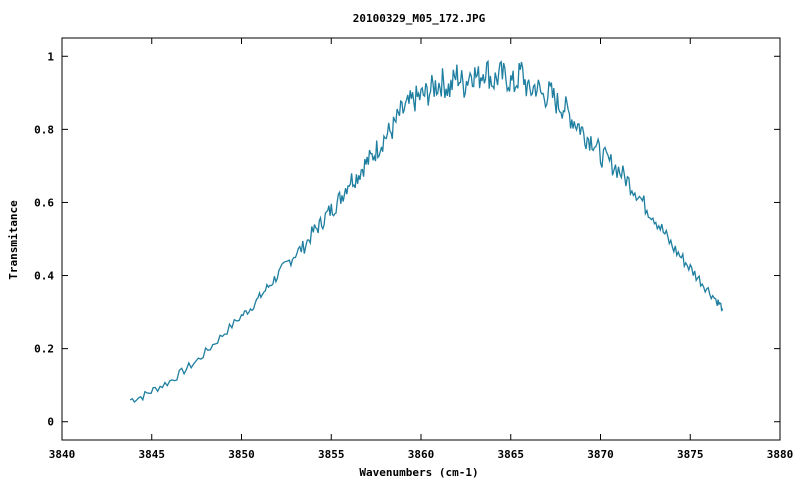  What do you see at coordinates (44, 202) in the screenshot?
I see `y-tick-label: 0.6` at bounding box center [44, 202].